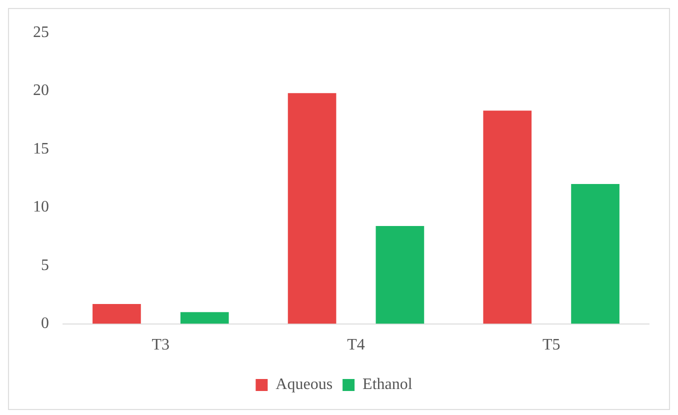 Image resolution: width=678 pixels, height=415 pixels. I want to click on y-tick-label: 15, so click(41, 149).